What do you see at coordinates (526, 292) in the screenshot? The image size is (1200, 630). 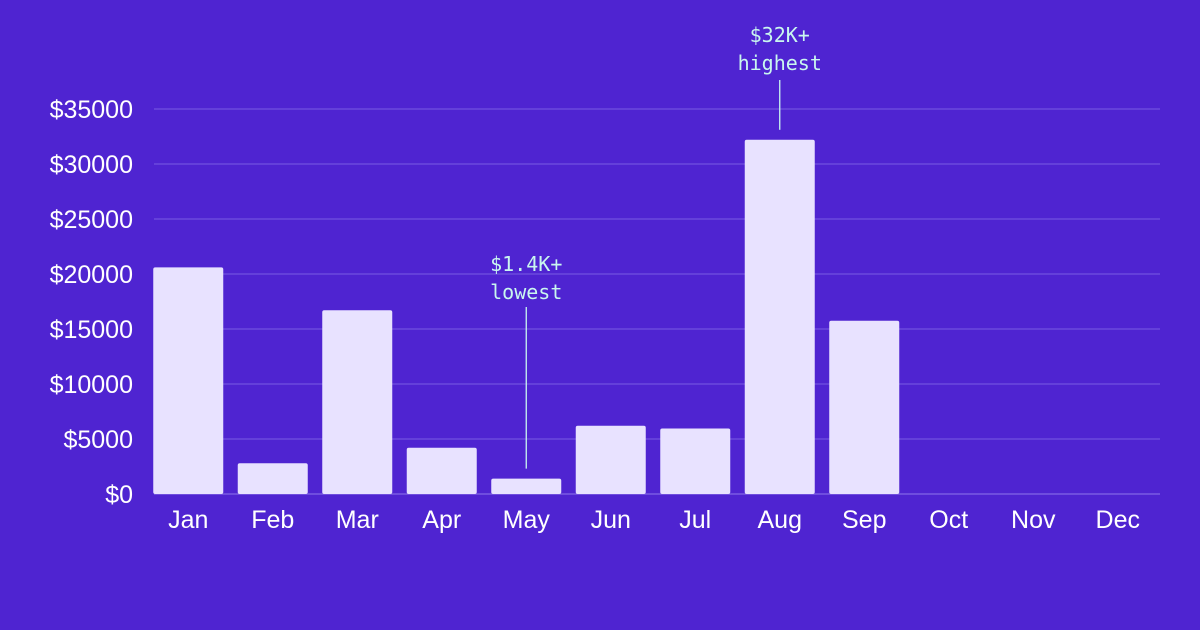 I see `annotation-text: lowest` at bounding box center [526, 292].